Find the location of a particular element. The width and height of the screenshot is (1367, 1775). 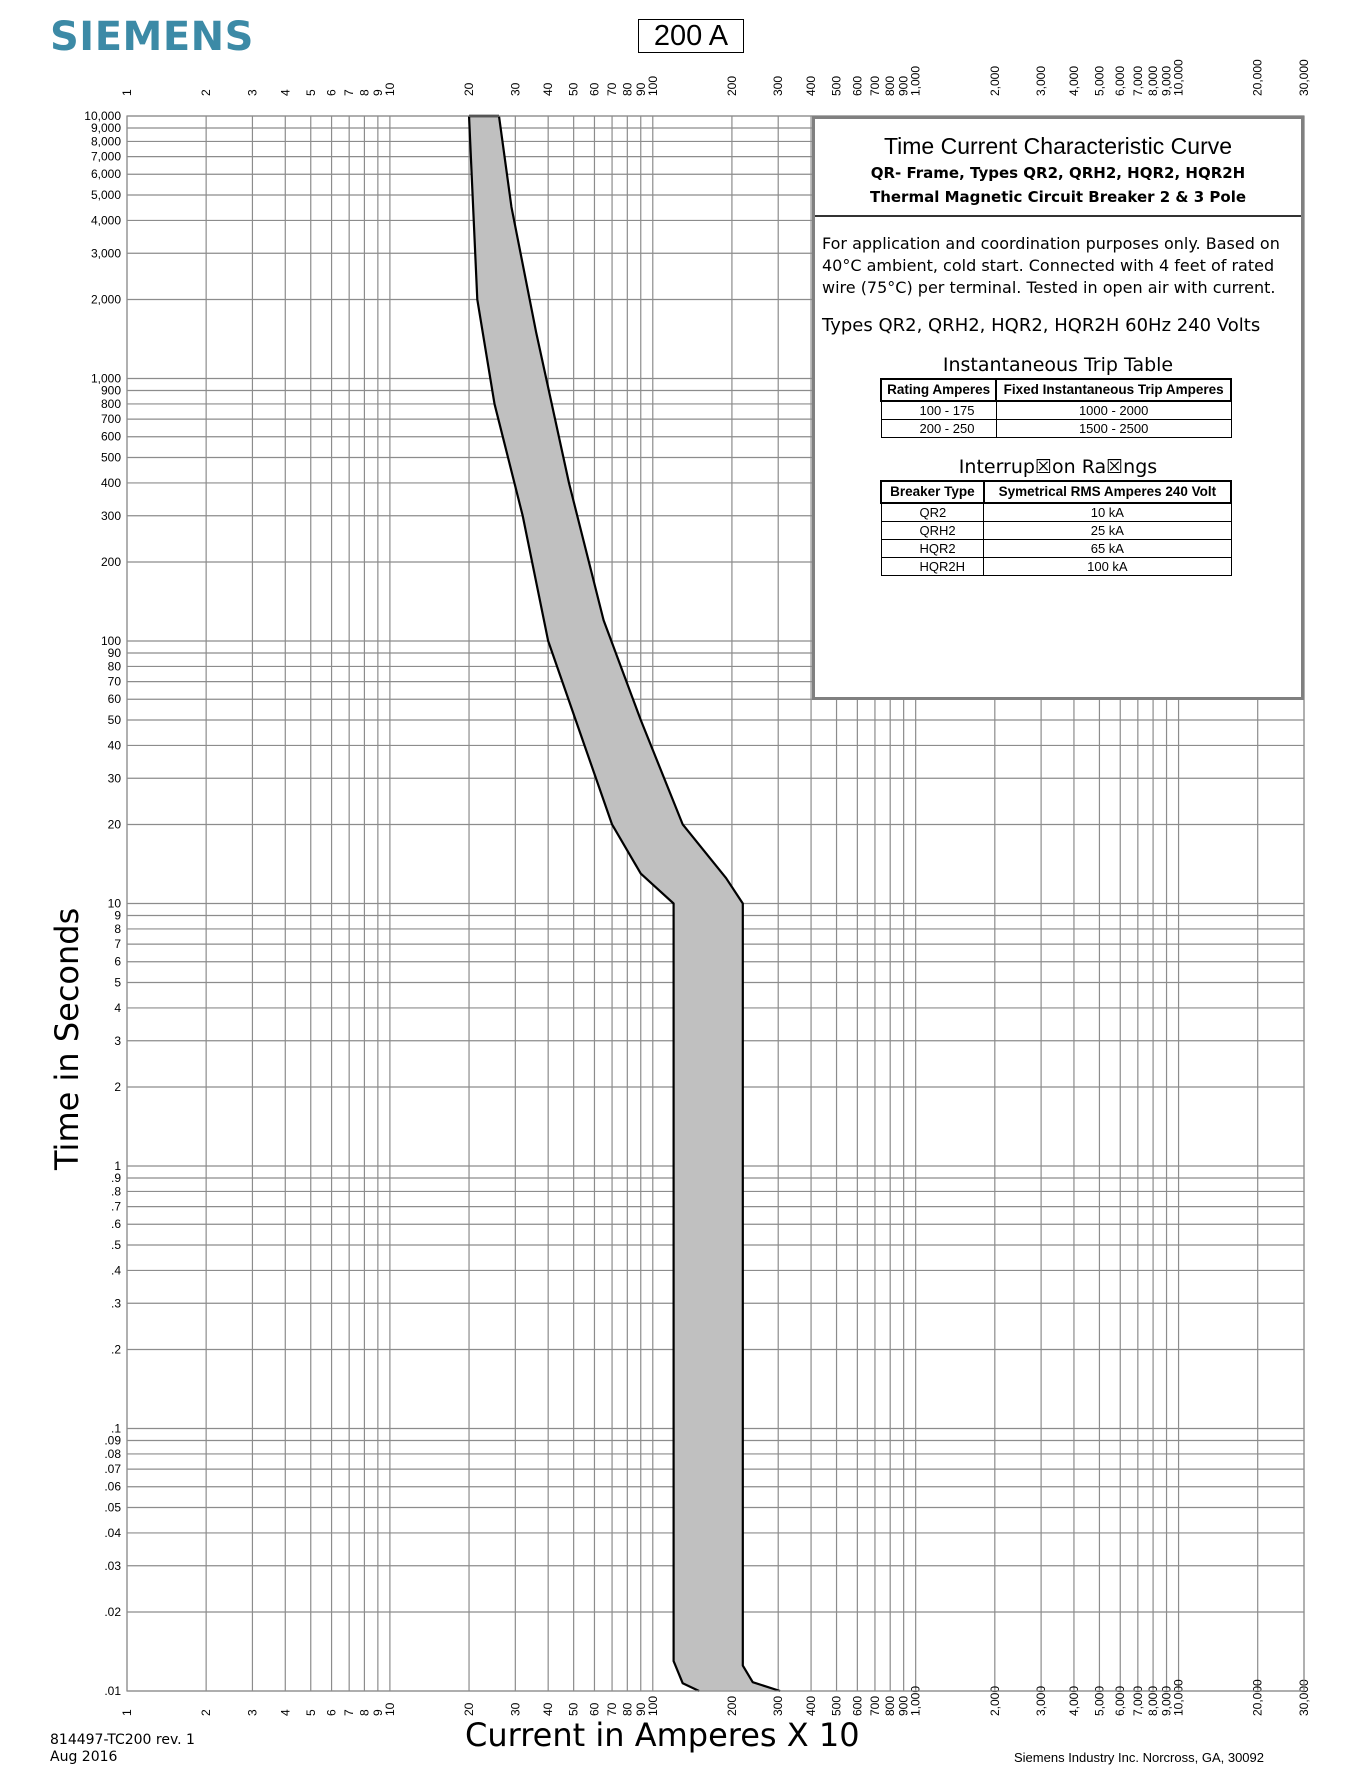

x-tick-label-top: 1,000 is located at coordinates (916, 81).